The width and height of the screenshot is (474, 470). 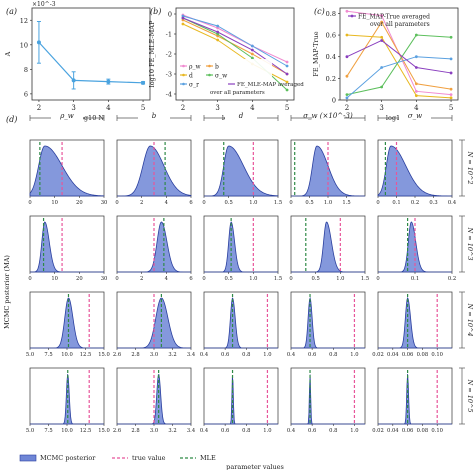 What do you see at coordinates (470, 167) in the screenshot?
I see `row-label-0: N = 10^2` at bounding box center [470, 167].